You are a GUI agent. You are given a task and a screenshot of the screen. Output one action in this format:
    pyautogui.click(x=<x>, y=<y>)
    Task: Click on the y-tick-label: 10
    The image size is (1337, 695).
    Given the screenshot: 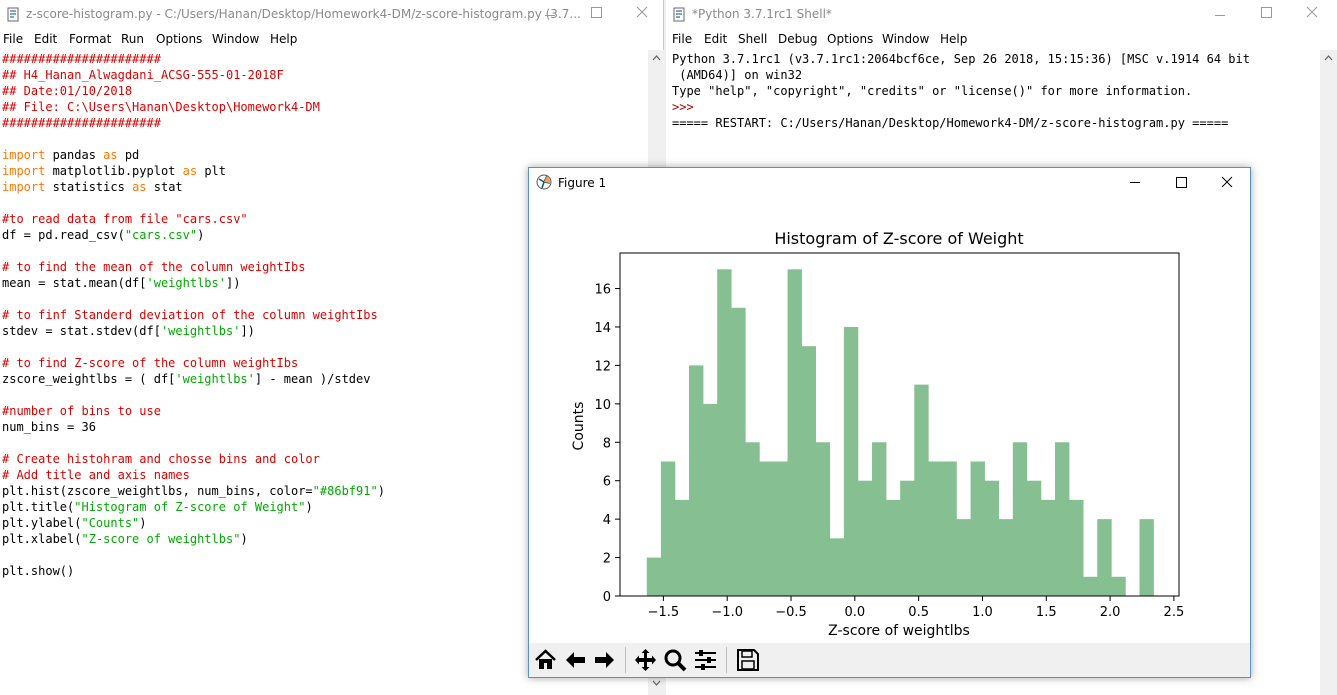 What is the action you would take?
    pyautogui.click(x=602, y=405)
    